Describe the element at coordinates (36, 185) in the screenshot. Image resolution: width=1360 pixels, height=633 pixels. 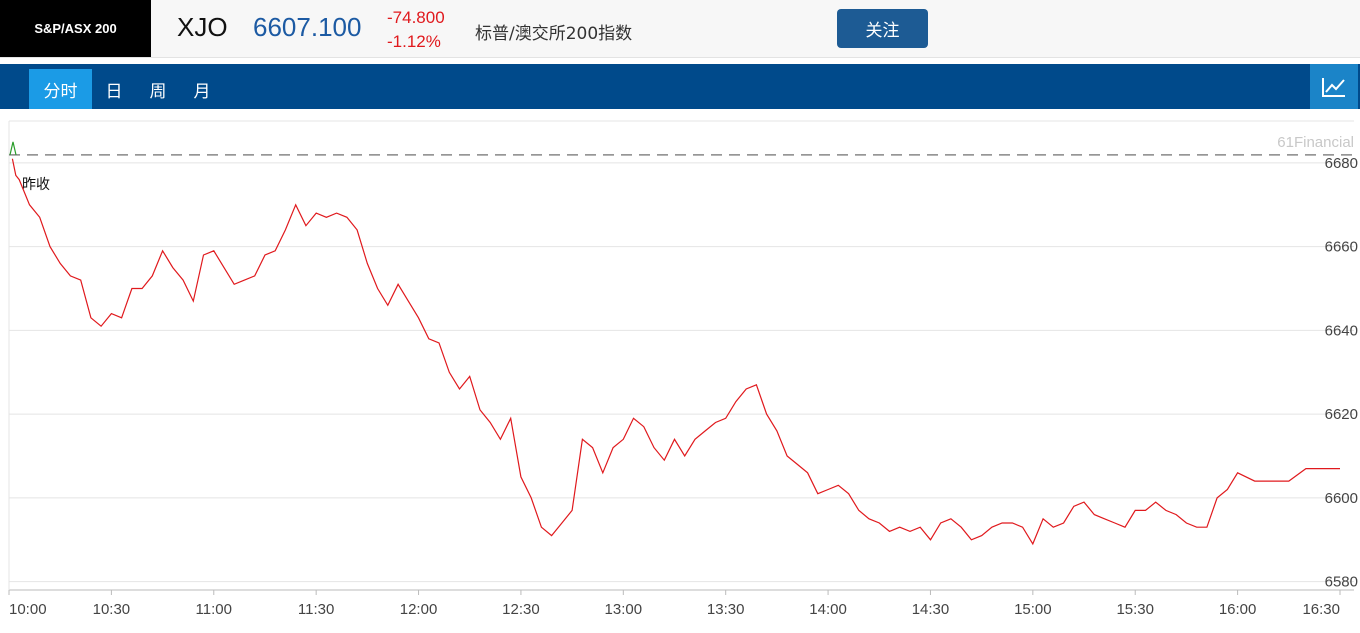
I see `prev-close-label: 昨收` at that location.